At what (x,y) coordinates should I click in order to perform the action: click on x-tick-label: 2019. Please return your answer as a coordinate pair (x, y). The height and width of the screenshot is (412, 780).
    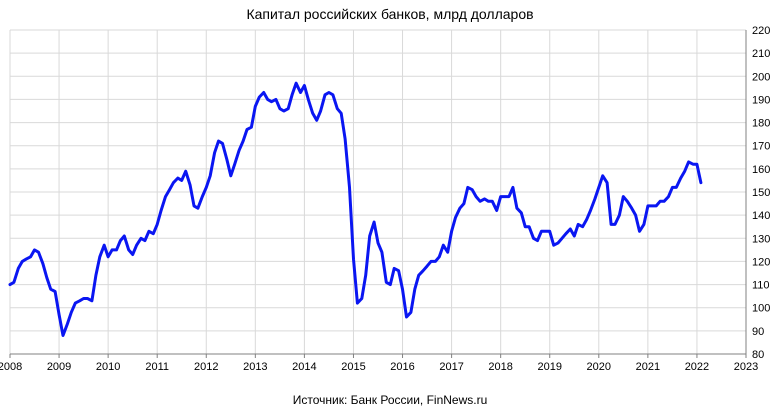
    Looking at the image, I should click on (549, 367).